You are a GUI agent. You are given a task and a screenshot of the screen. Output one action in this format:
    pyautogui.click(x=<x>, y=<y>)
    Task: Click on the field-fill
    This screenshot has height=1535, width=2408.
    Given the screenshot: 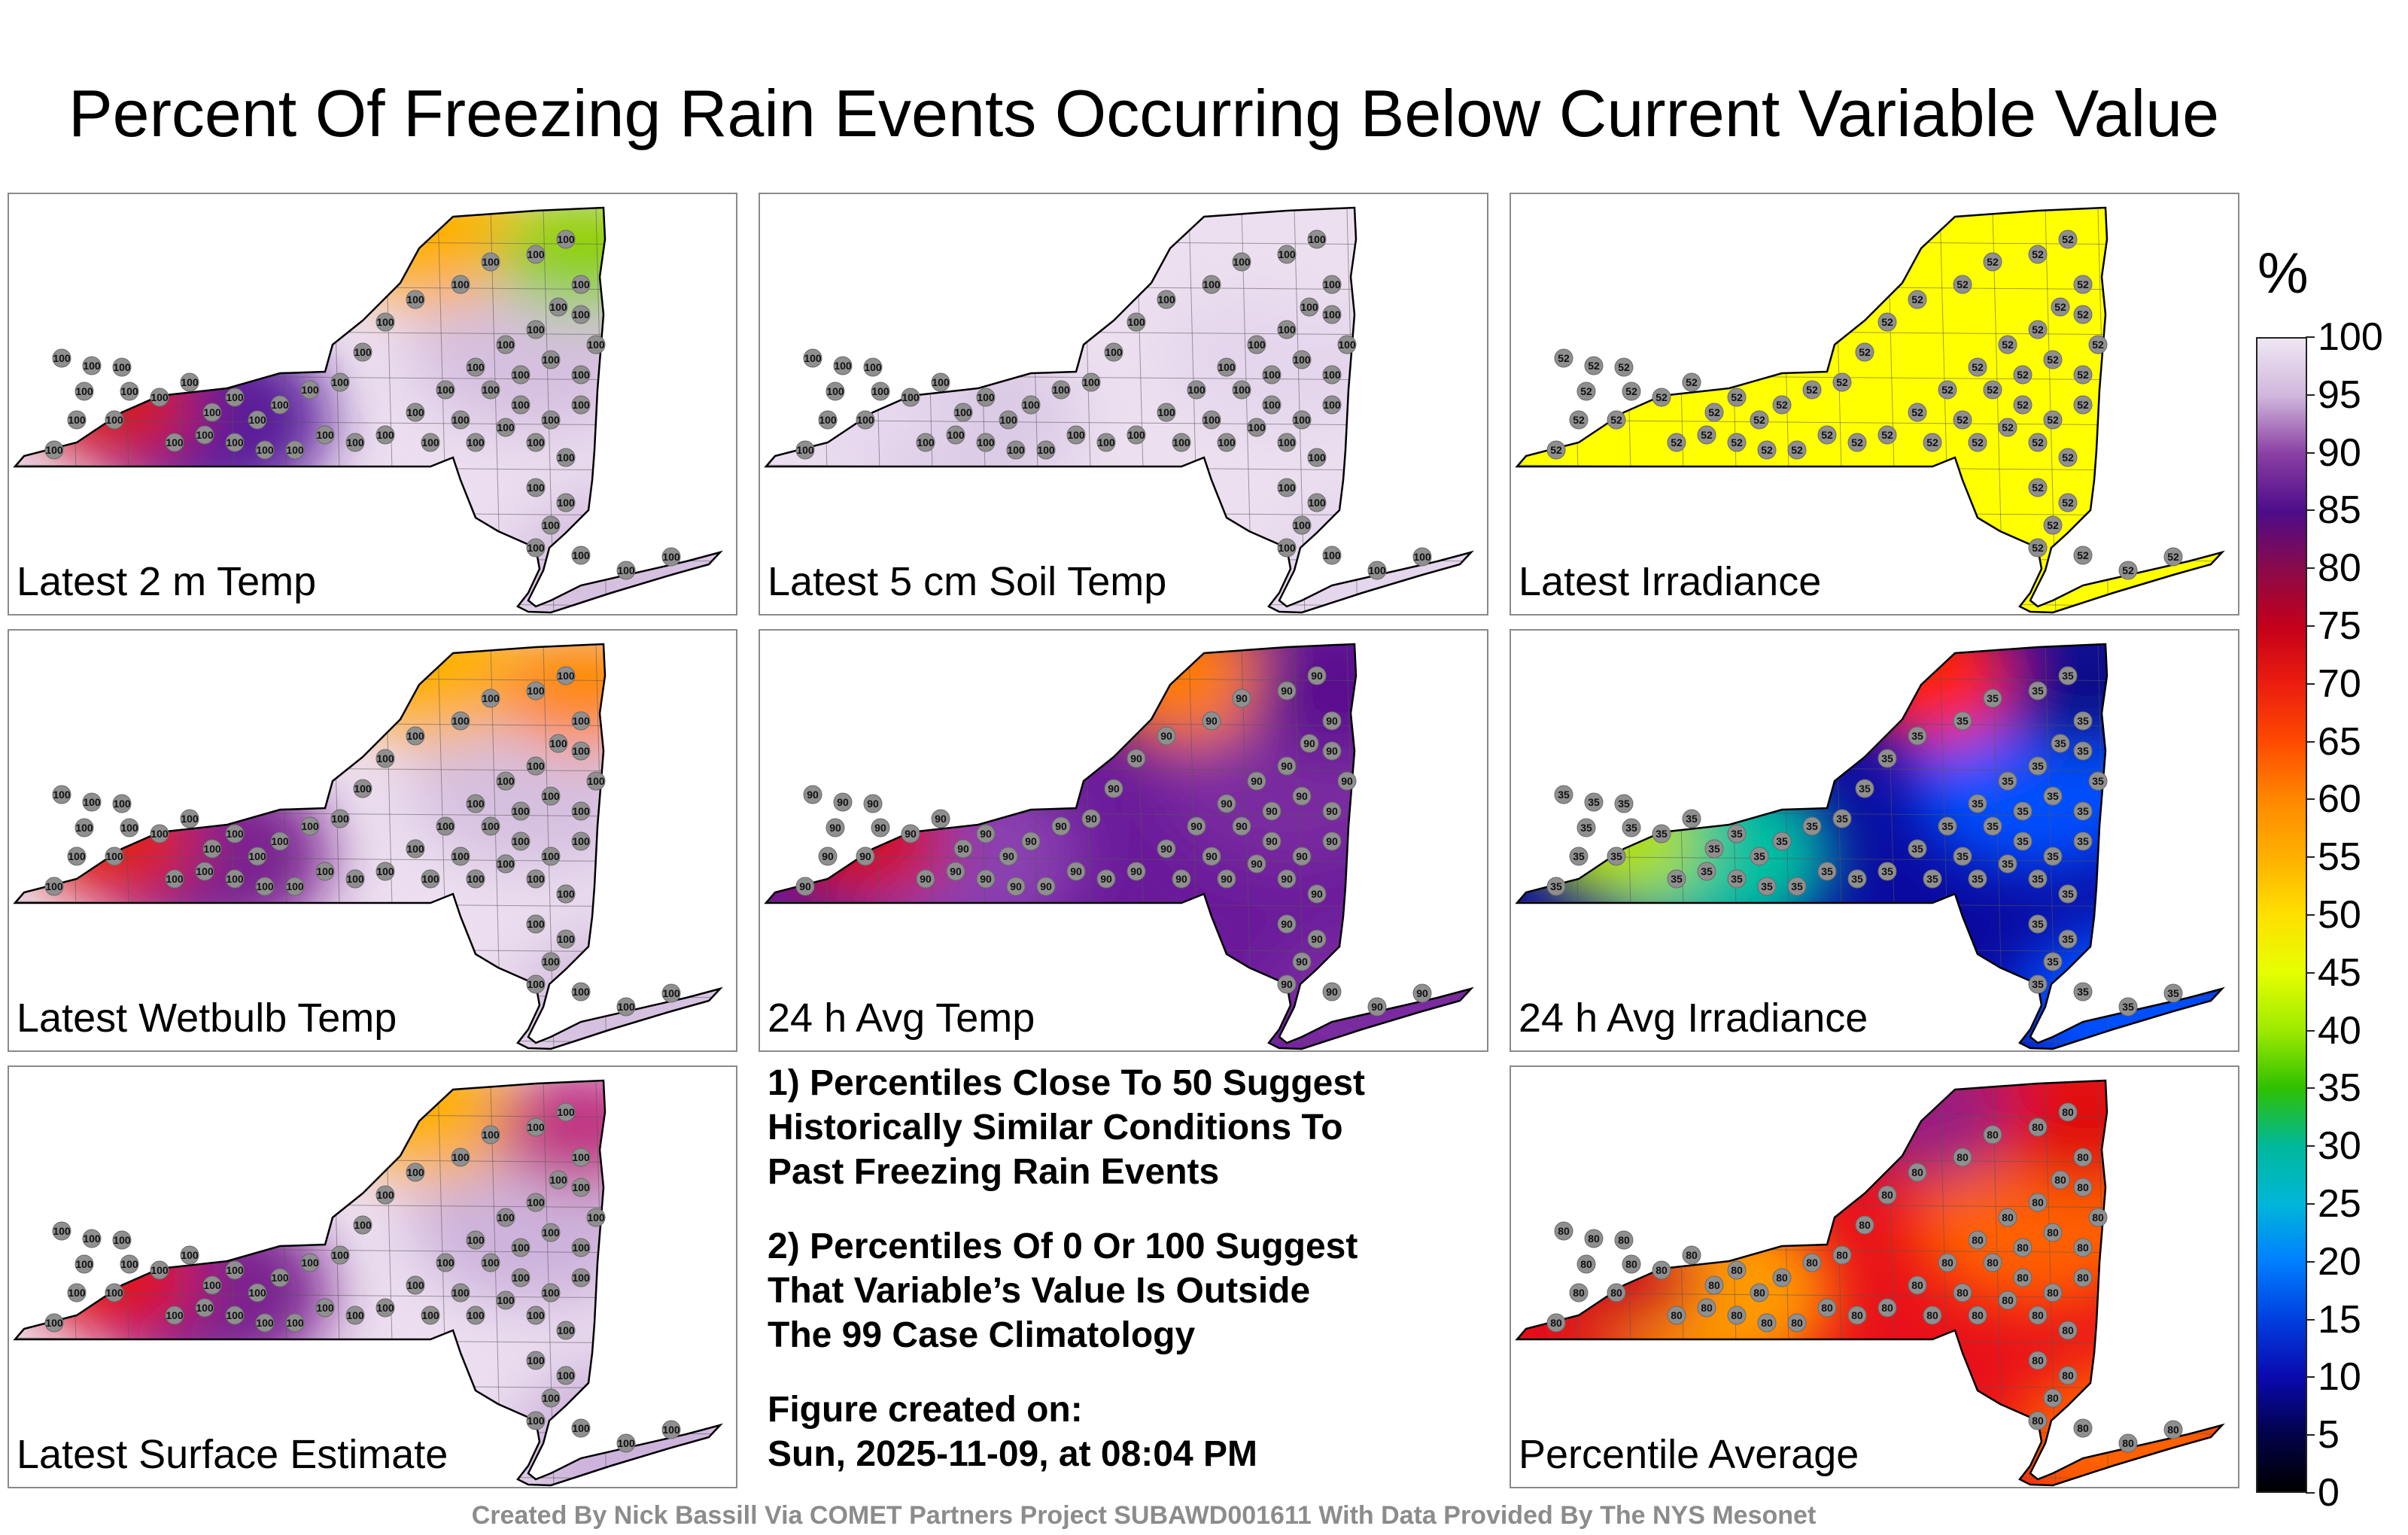 What is the action you would take?
    pyautogui.click(x=367, y=846)
    